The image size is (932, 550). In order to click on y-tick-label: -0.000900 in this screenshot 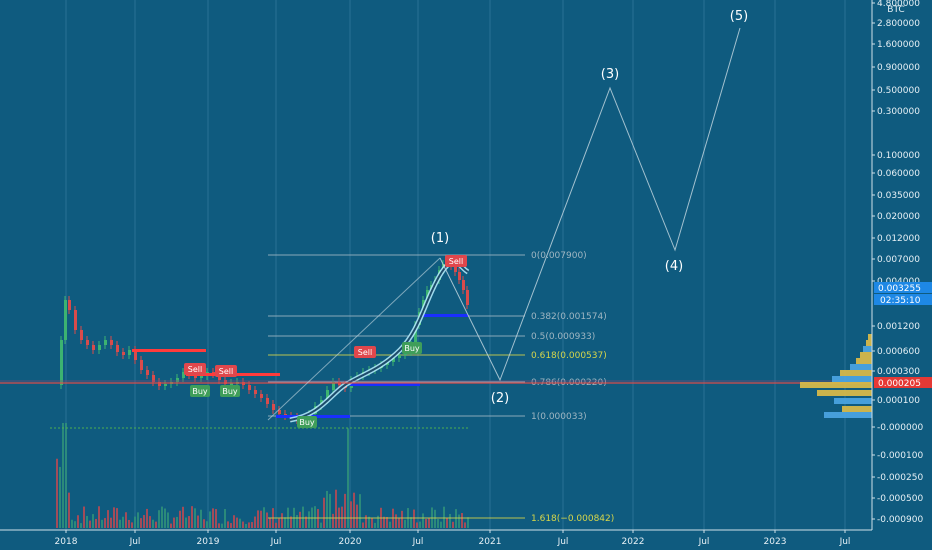, I will do `click(900, 520)`.